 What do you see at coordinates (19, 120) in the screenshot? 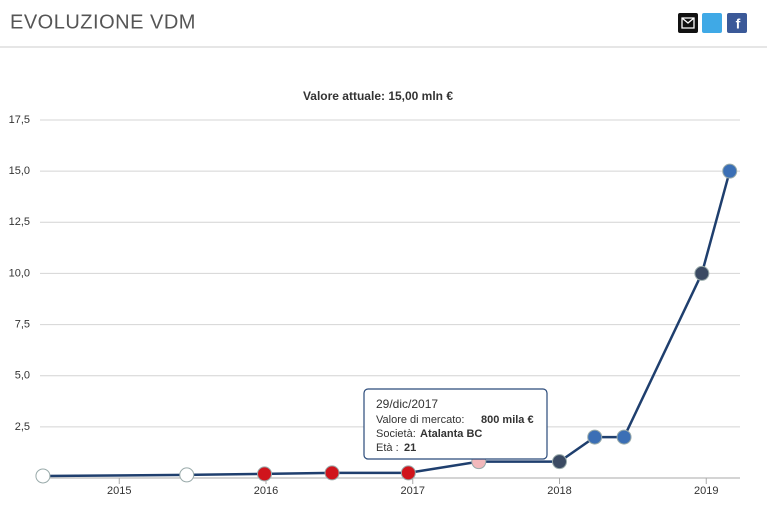
I see `y-tick-label: 17,5` at bounding box center [19, 120].